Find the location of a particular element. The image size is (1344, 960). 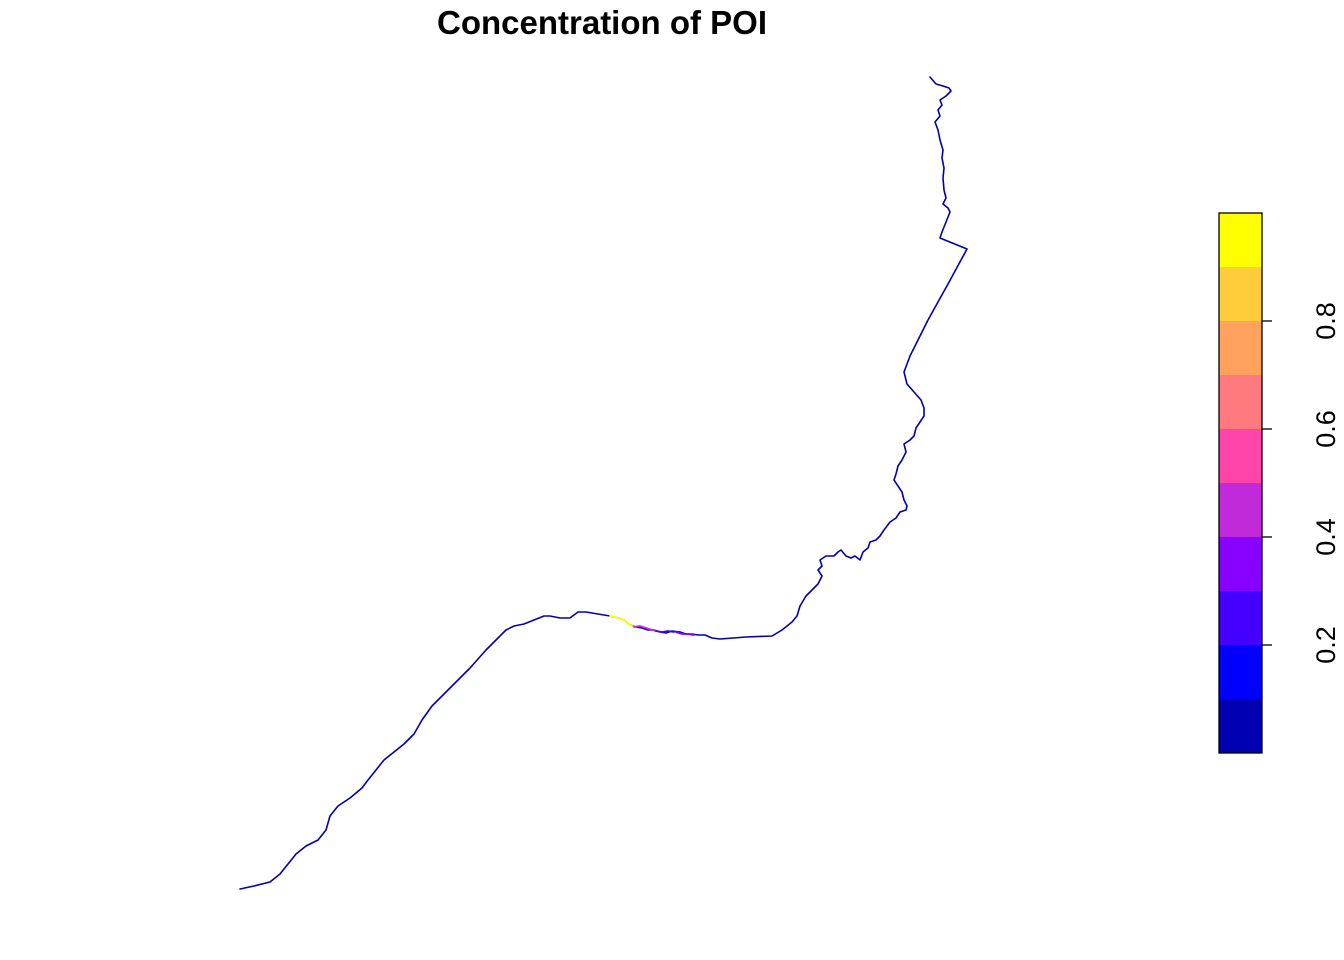

legend-tick-label: 0.2 is located at coordinates (1326, 645).